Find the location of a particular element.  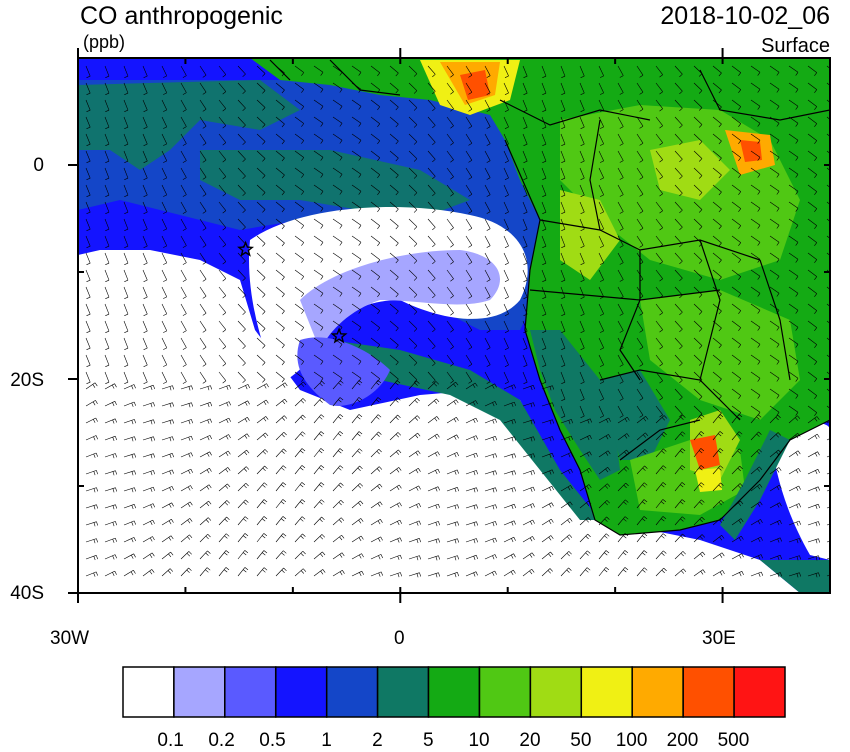

units-label: (ppb) is located at coordinates (104, 42).